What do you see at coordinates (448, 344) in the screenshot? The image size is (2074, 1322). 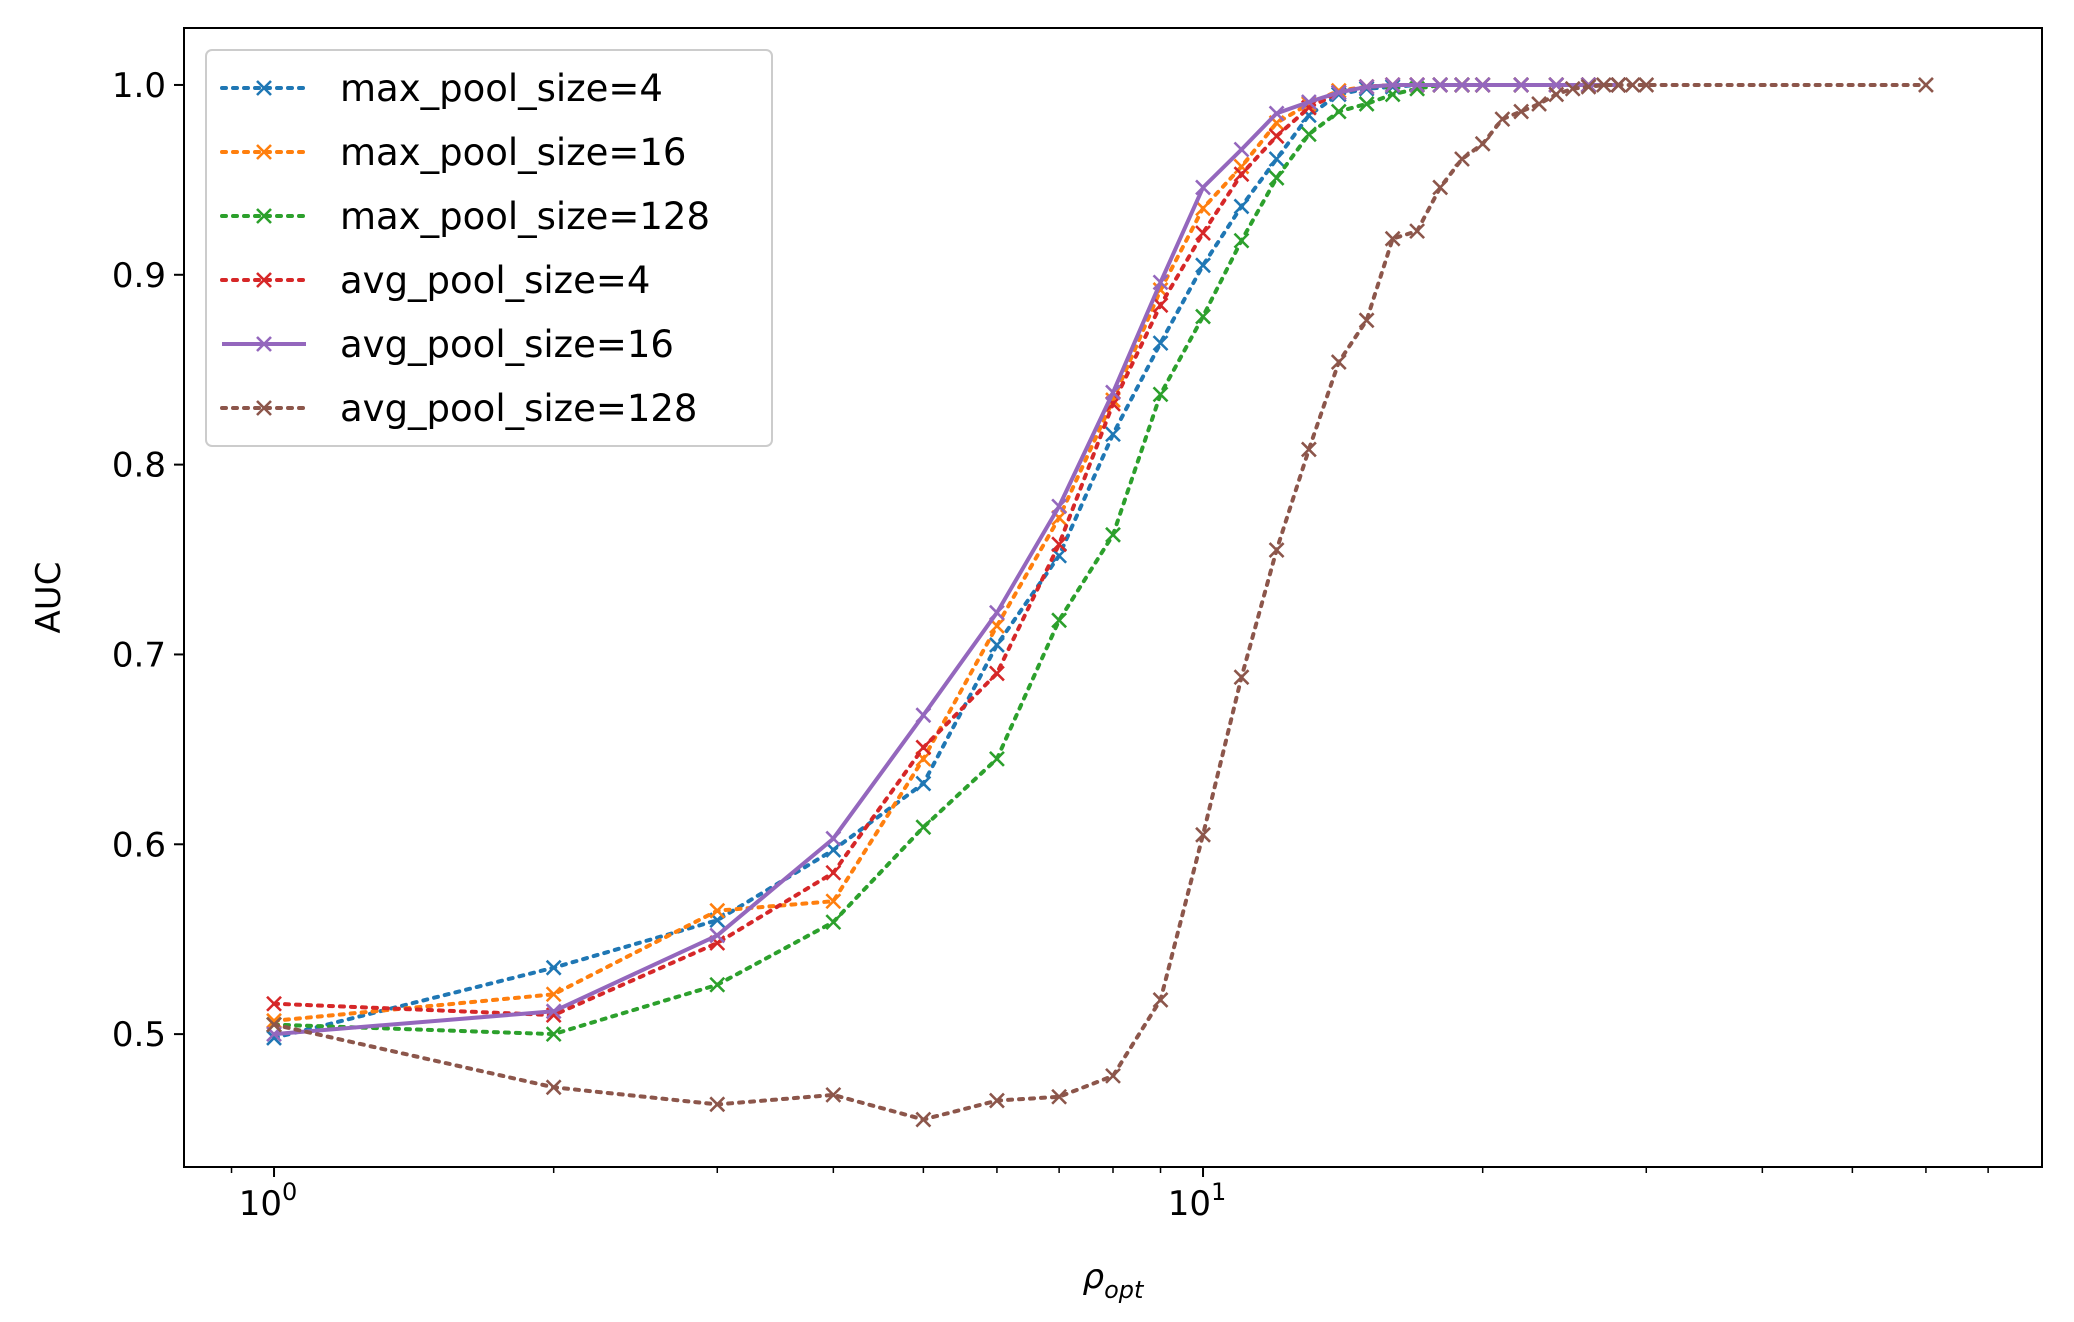 I see `legend-item: avg_pool_size=16` at bounding box center [448, 344].